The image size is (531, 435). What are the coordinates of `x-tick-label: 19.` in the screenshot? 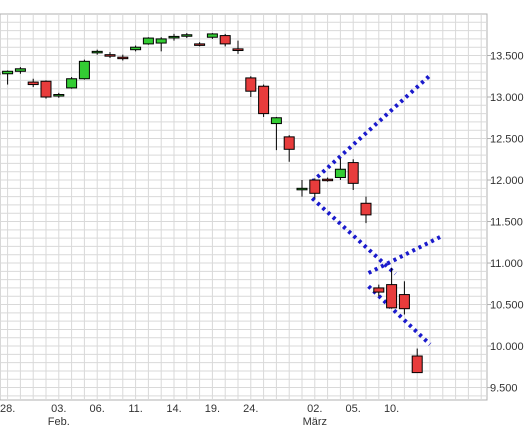 It's located at (212, 409).